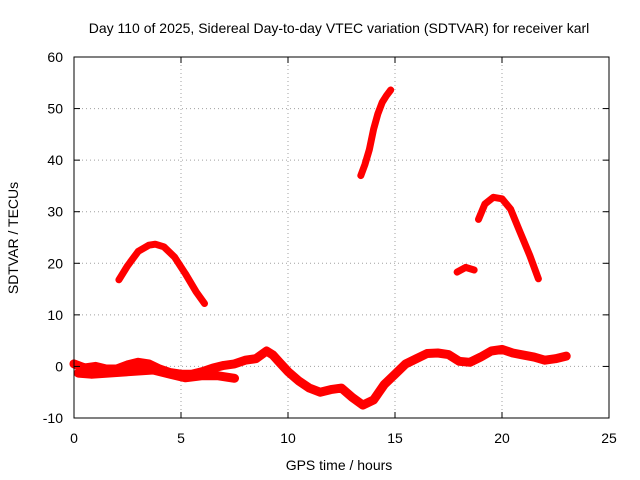  I want to click on y-axis-label: SDTVAR / TECUs, so click(13, 238).